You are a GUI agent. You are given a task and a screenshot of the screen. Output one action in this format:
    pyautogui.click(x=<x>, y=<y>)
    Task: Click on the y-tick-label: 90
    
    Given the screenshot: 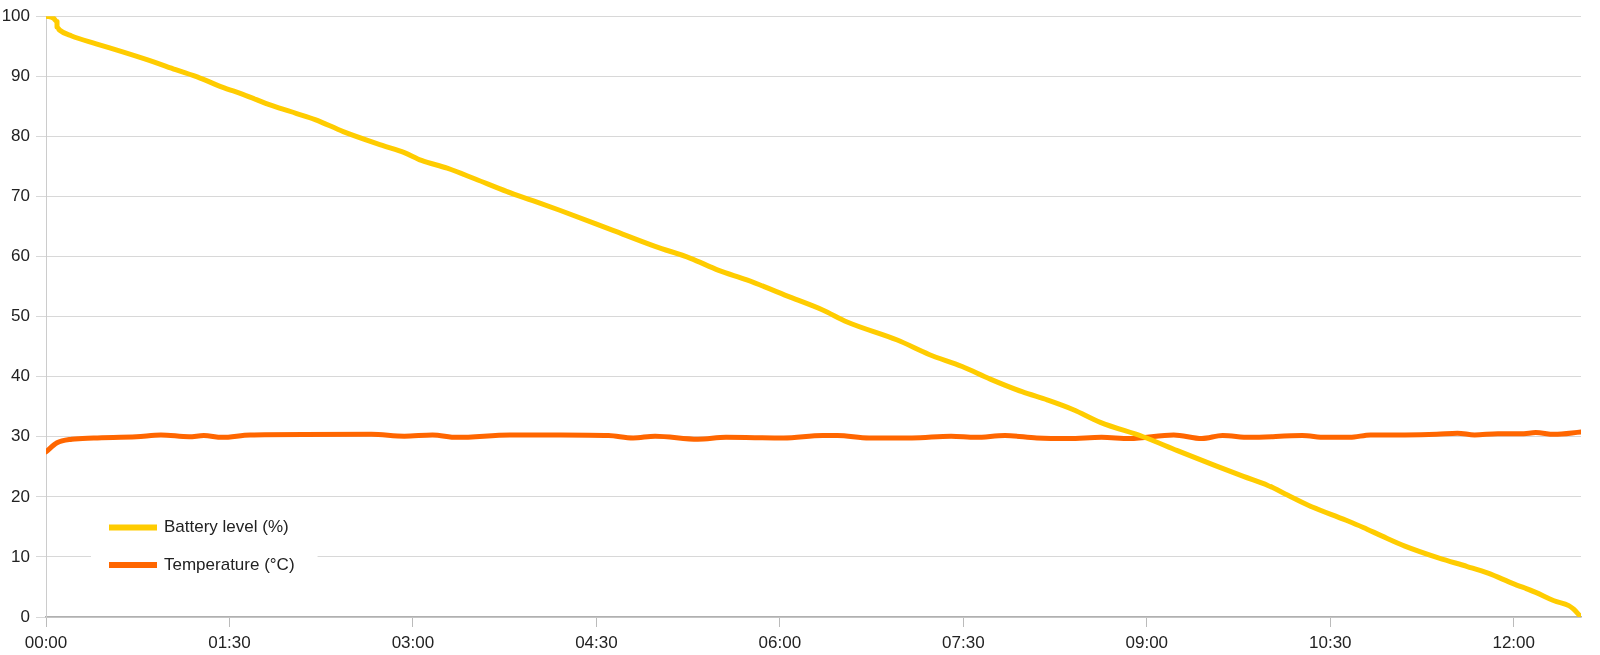 What is the action you would take?
    pyautogui.click(x=20, y=75)
    